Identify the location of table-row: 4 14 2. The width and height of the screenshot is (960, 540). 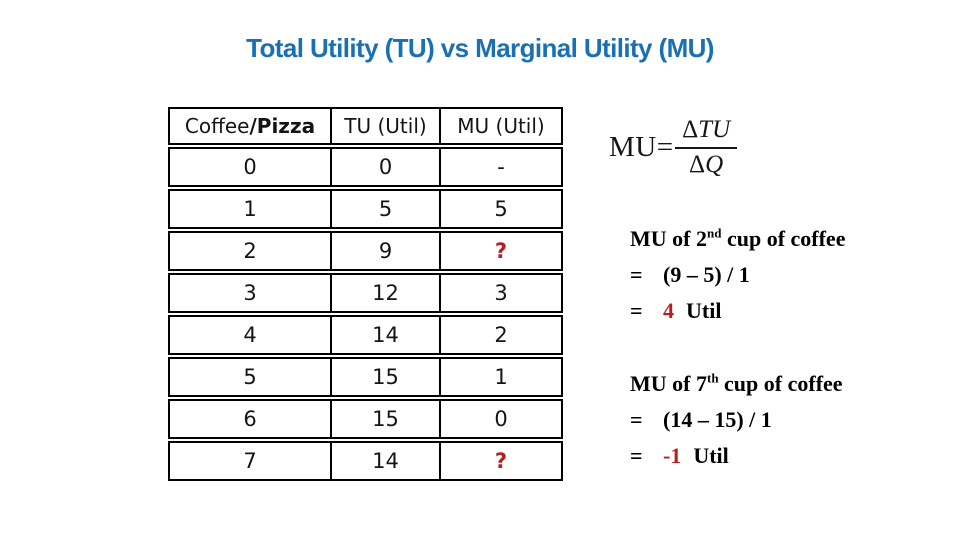
(365, 335).